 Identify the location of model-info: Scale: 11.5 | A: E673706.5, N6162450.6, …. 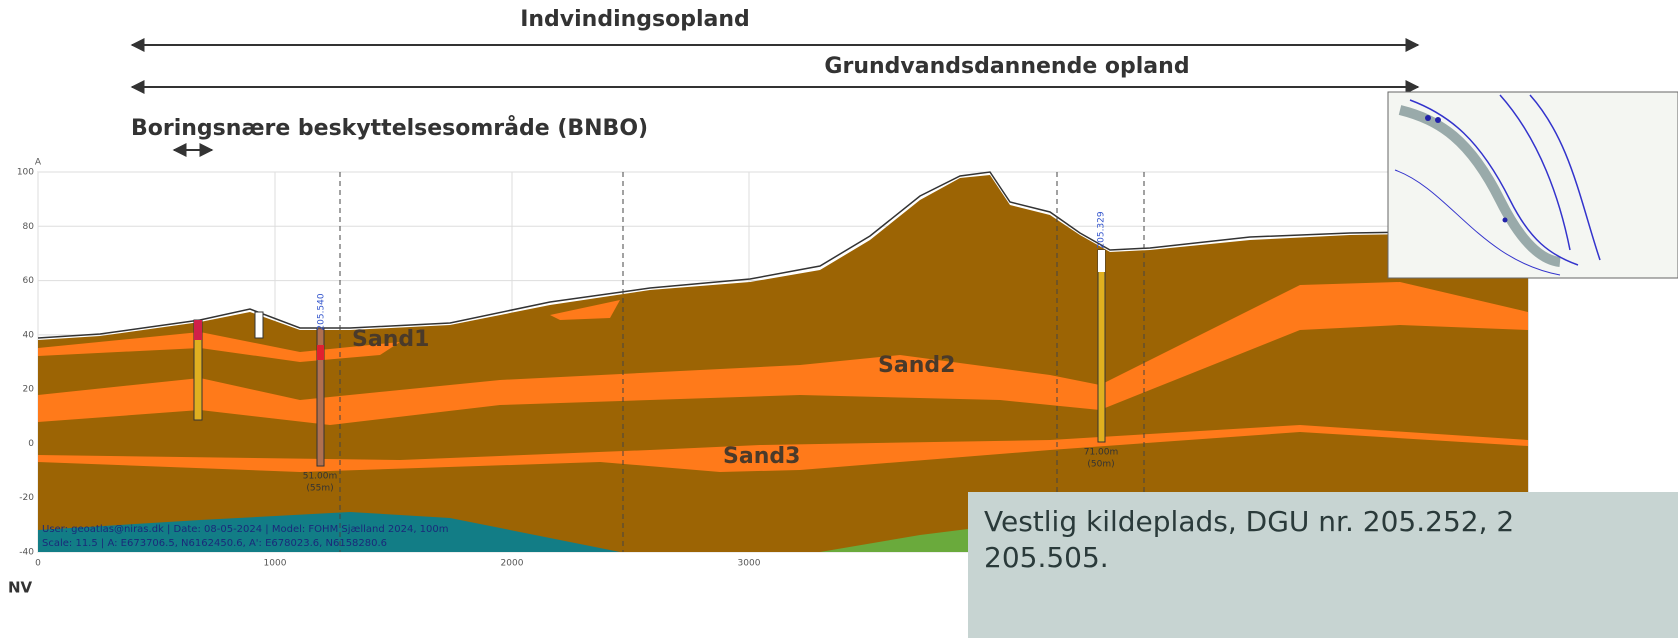
(214, 543).